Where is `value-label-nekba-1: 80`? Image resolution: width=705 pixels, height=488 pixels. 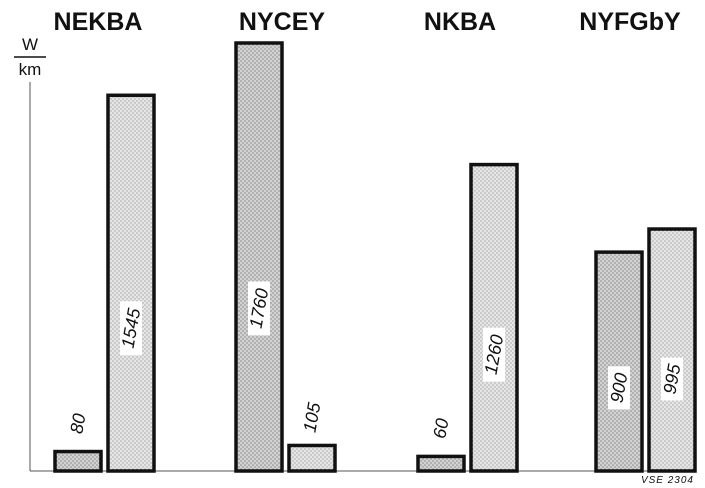 value-label-nekba-1: 80 is located at coordinates (77, 423).